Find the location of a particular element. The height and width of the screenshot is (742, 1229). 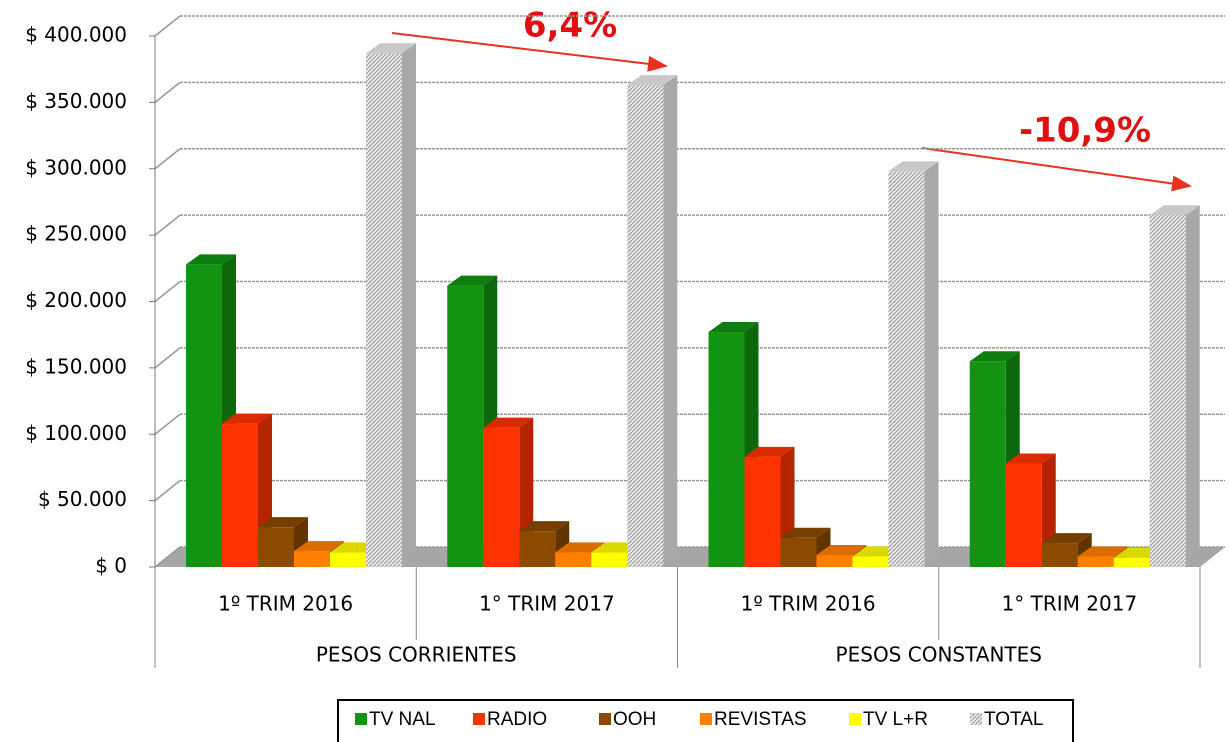

legend-label: REVISTAS is located at coordinates (760, 719).